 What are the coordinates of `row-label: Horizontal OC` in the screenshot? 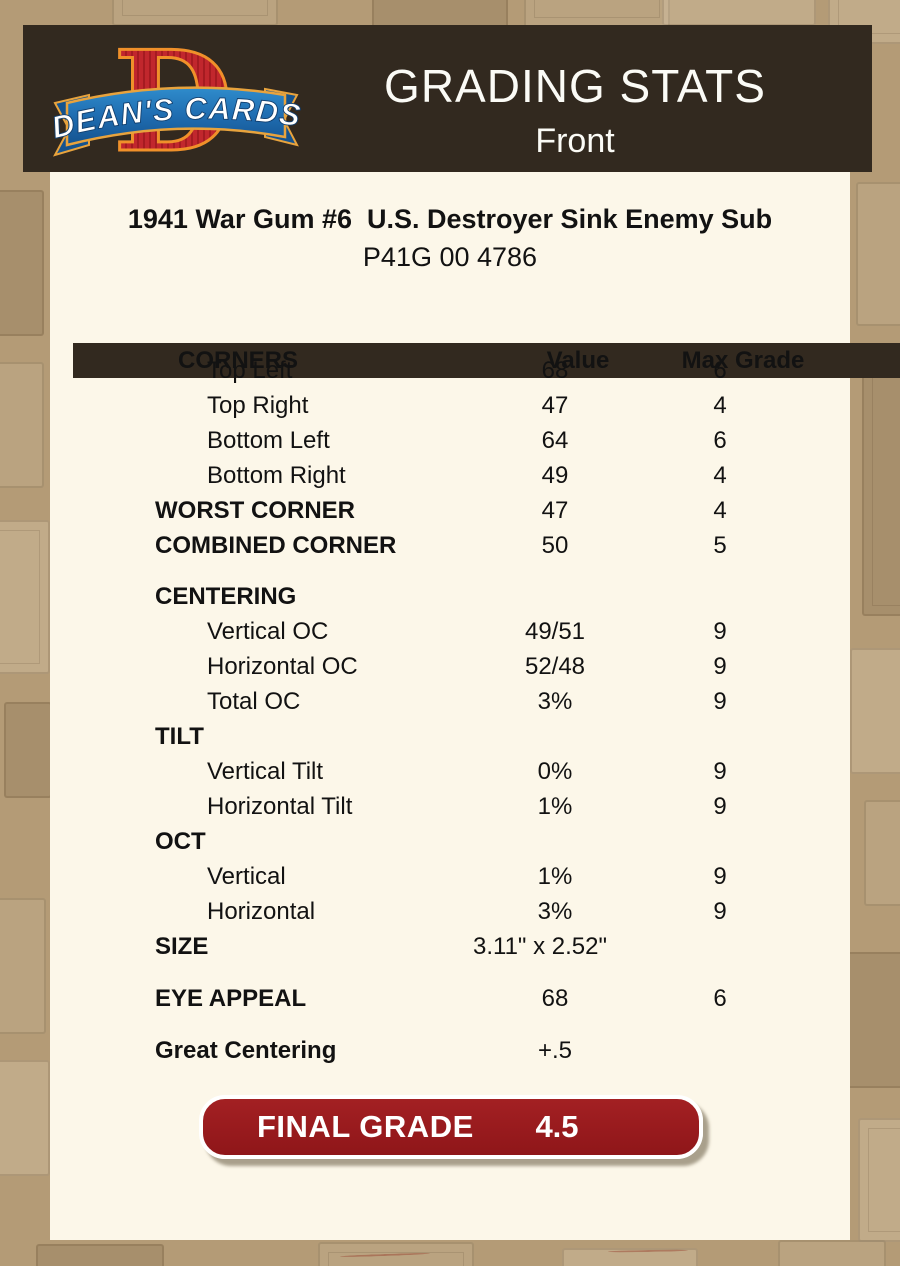 It's located at (282, 666).